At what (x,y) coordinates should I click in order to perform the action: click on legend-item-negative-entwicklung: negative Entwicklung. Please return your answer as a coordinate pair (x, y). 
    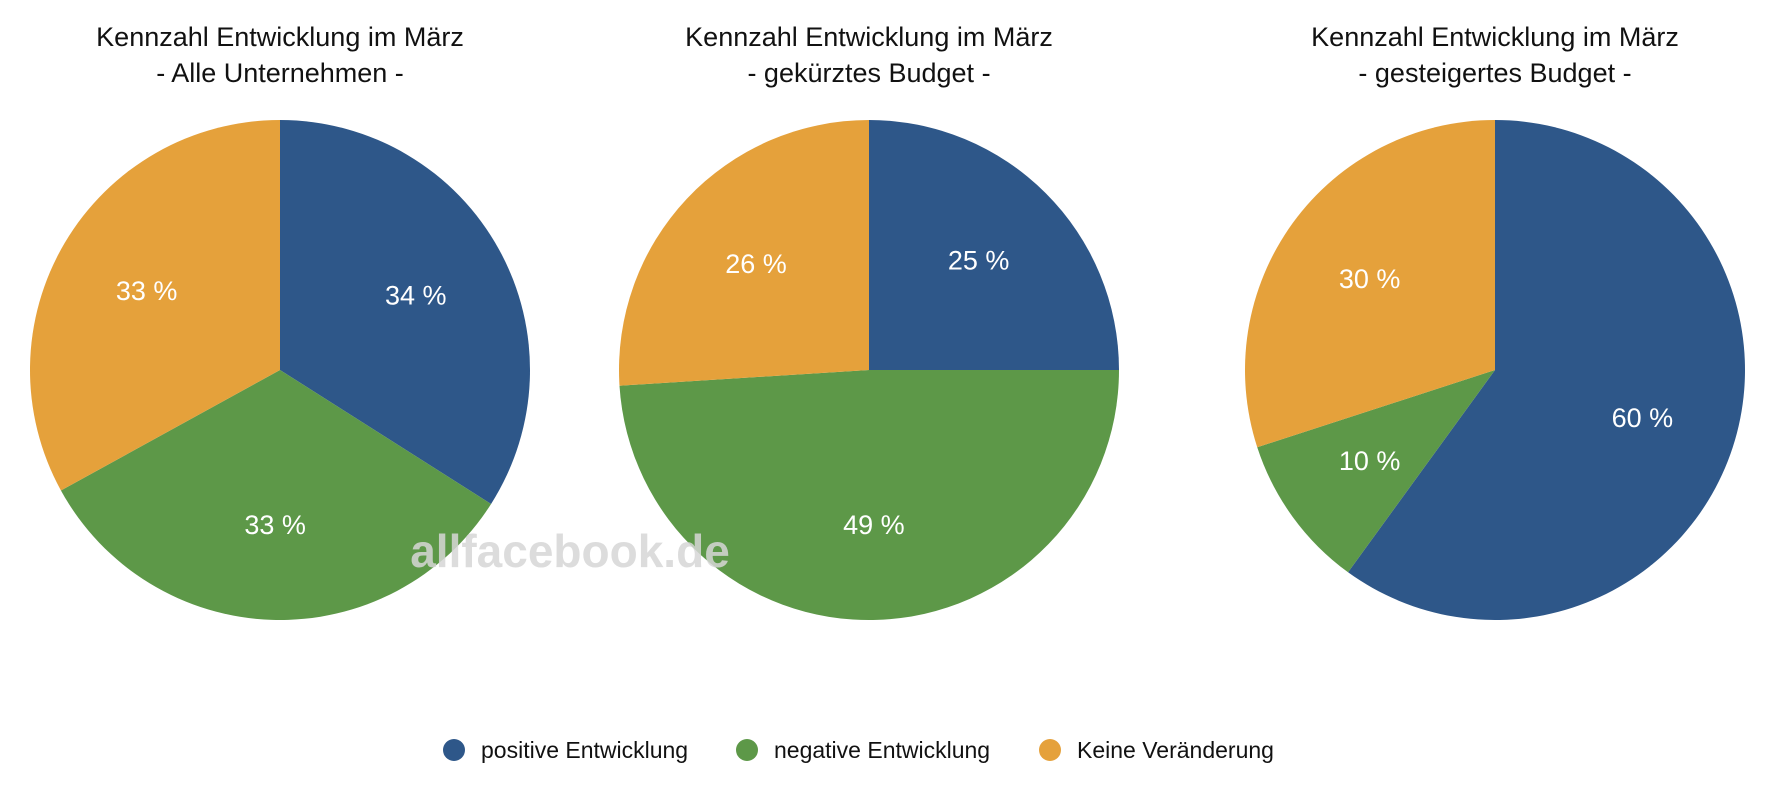
    Looking at the image, I should click on (863, 750).